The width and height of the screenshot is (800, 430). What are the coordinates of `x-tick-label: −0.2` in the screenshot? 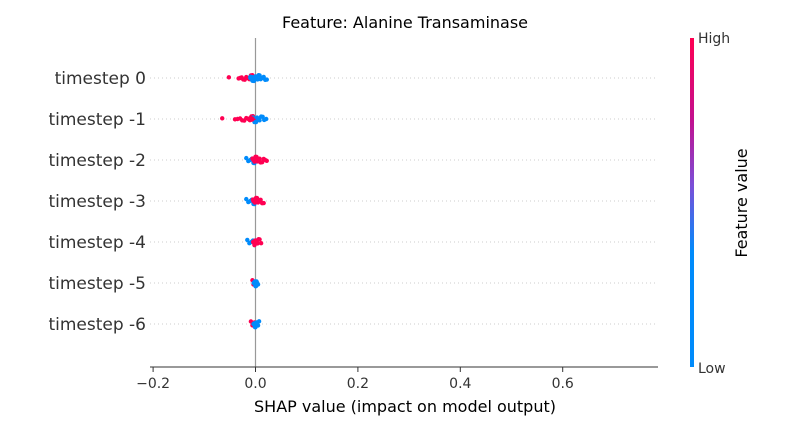 It's located at (153, 384).